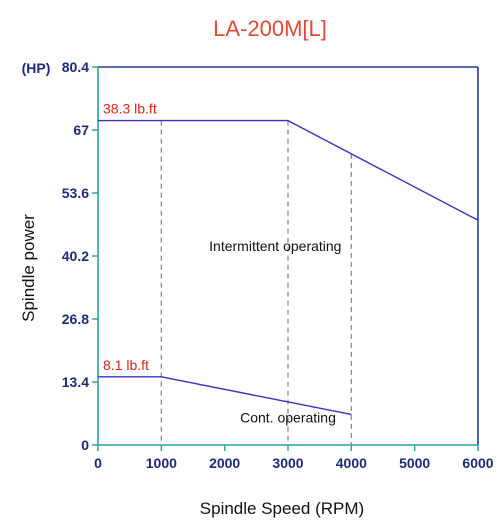  Describe the element at coordinates (28, 268) in the screenshot. I see `y-axis-label: Spindle power` at that location.